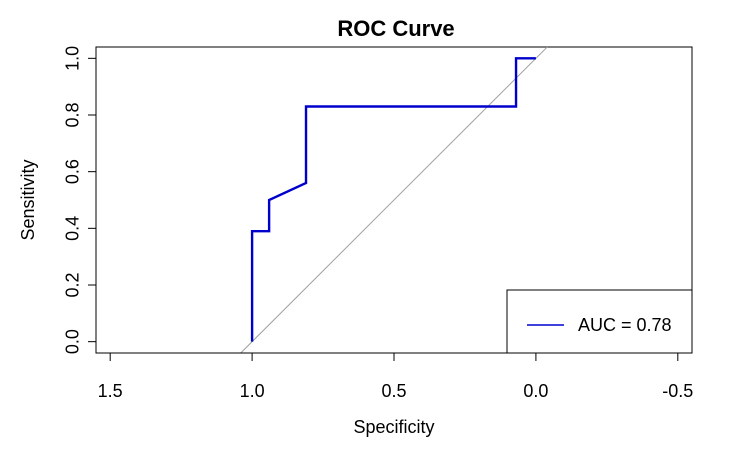  I want to click on y-tick-label: 0.4, so click(72, 228).